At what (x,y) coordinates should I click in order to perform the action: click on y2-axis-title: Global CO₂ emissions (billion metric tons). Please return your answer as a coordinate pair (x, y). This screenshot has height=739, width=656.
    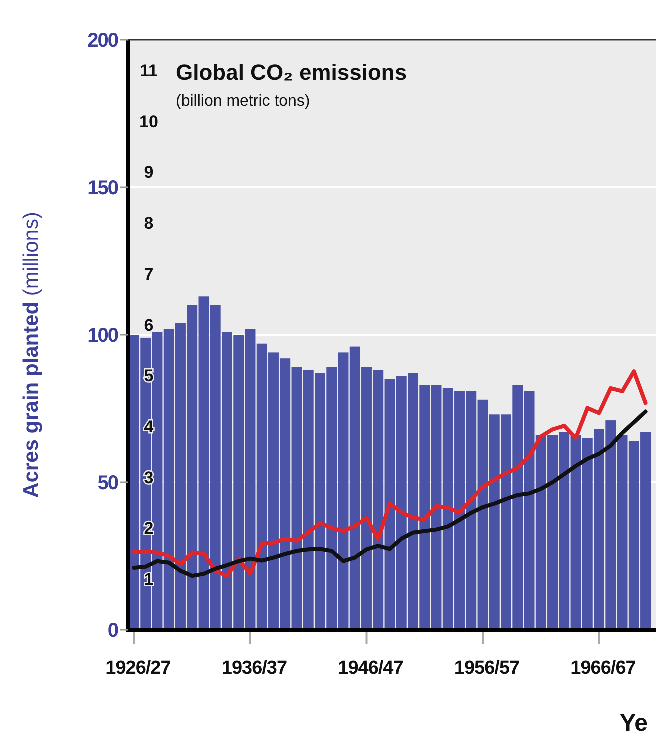
    Looking at the image, I should click on (292, 85).